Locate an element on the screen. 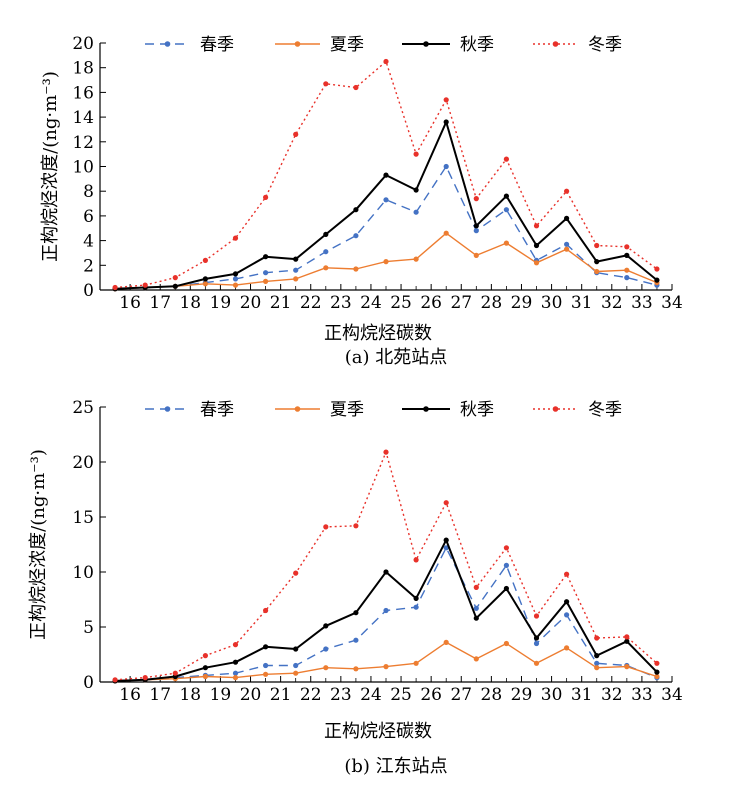 The image size is (732, 788). y-tick-label: 25 is located at coordinates (83, 408).